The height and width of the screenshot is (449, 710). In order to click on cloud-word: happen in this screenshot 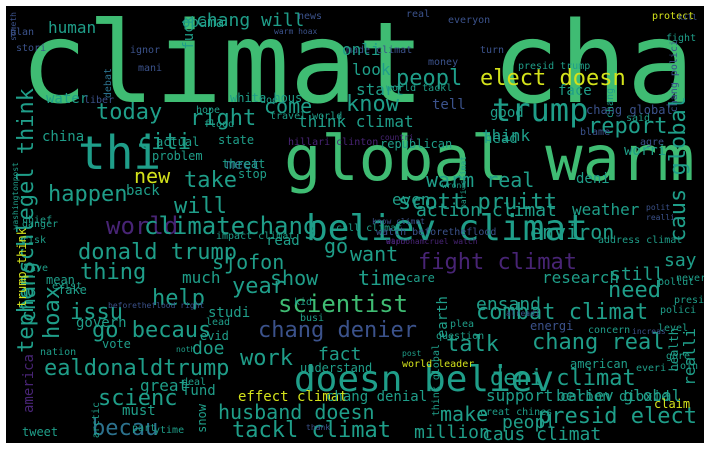, I will do `click(88, 194)`.